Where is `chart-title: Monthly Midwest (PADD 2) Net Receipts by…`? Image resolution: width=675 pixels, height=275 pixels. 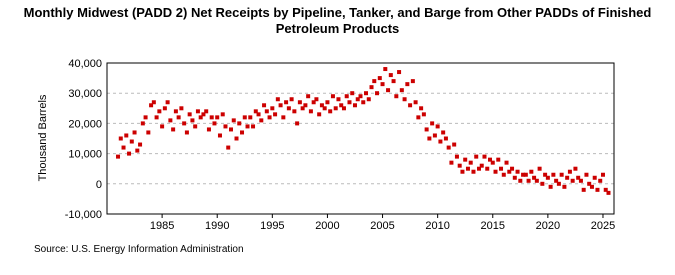 chart-title: Monthly Midwest (PADD 2) Net Receipts by… is located at coordinates (337, 20).